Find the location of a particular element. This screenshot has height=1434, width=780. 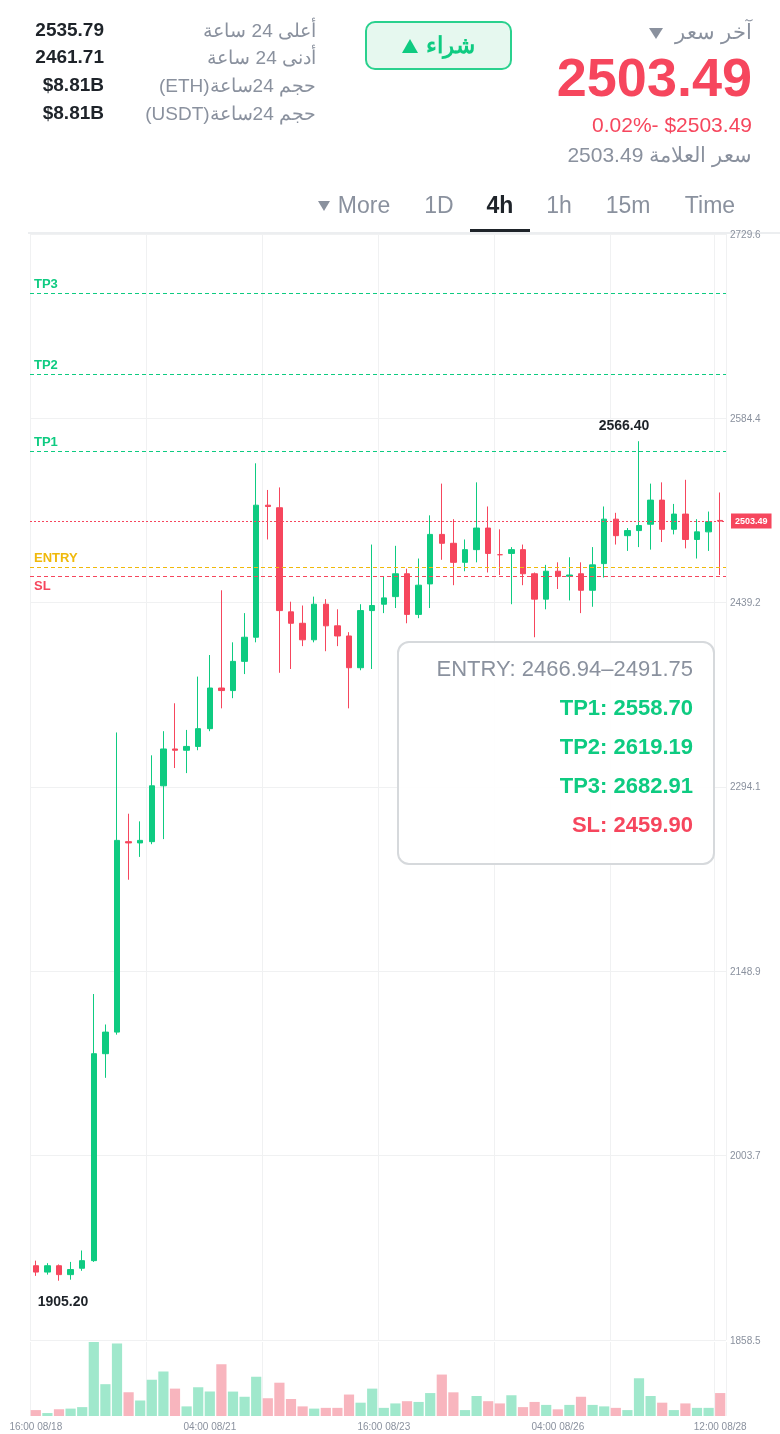

text: 2461.71 is located at coordinates (69, 57).